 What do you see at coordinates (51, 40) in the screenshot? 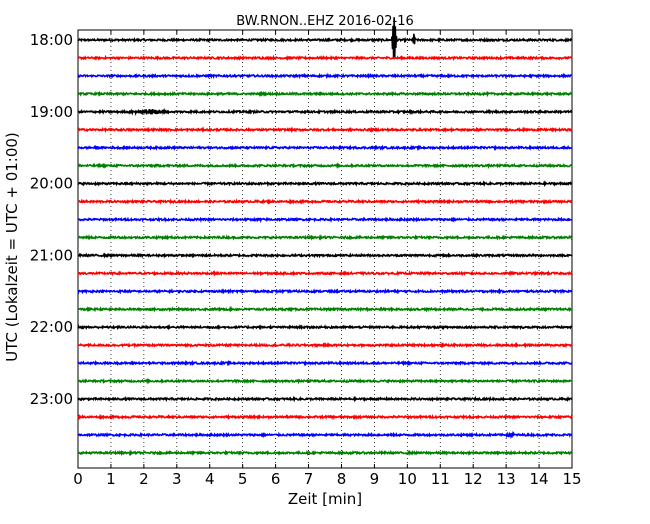
I see `y-tick-label: 18:00` at bounding box center [51, 40].